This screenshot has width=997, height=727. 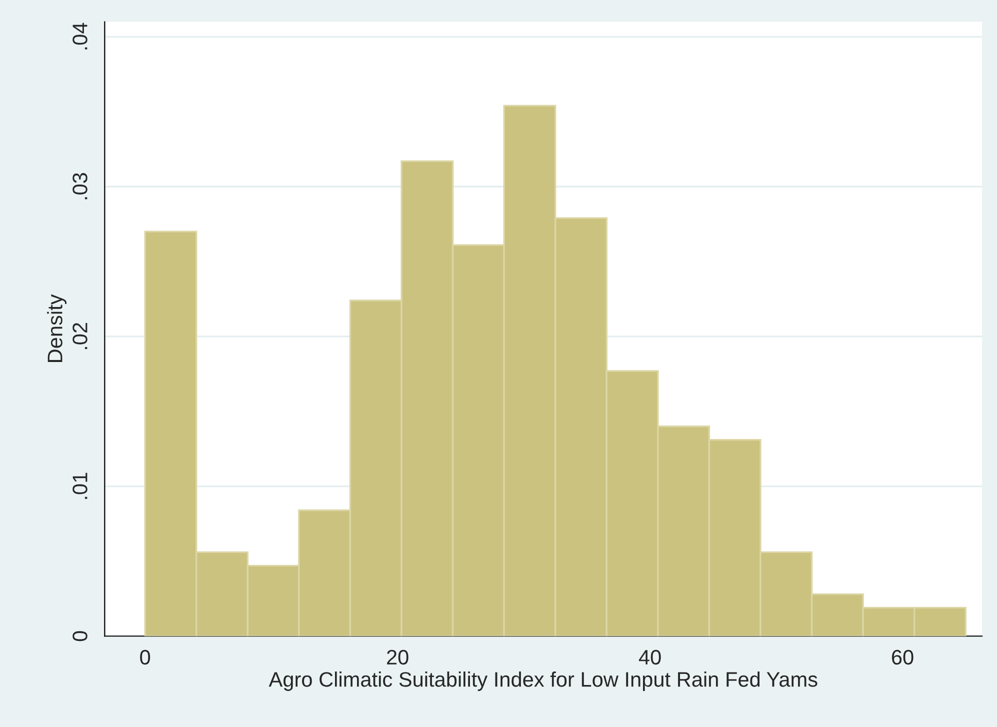 I want to click on x-tick-label: 20, so click(x=397, y=657).